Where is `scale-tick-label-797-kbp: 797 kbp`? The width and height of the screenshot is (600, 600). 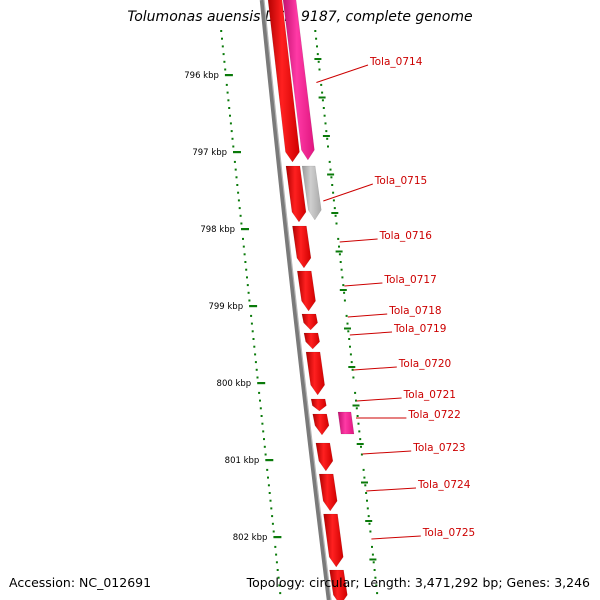 scale-tick-label-797-kbp: 797 kbp is located at coordinates (209, 153).